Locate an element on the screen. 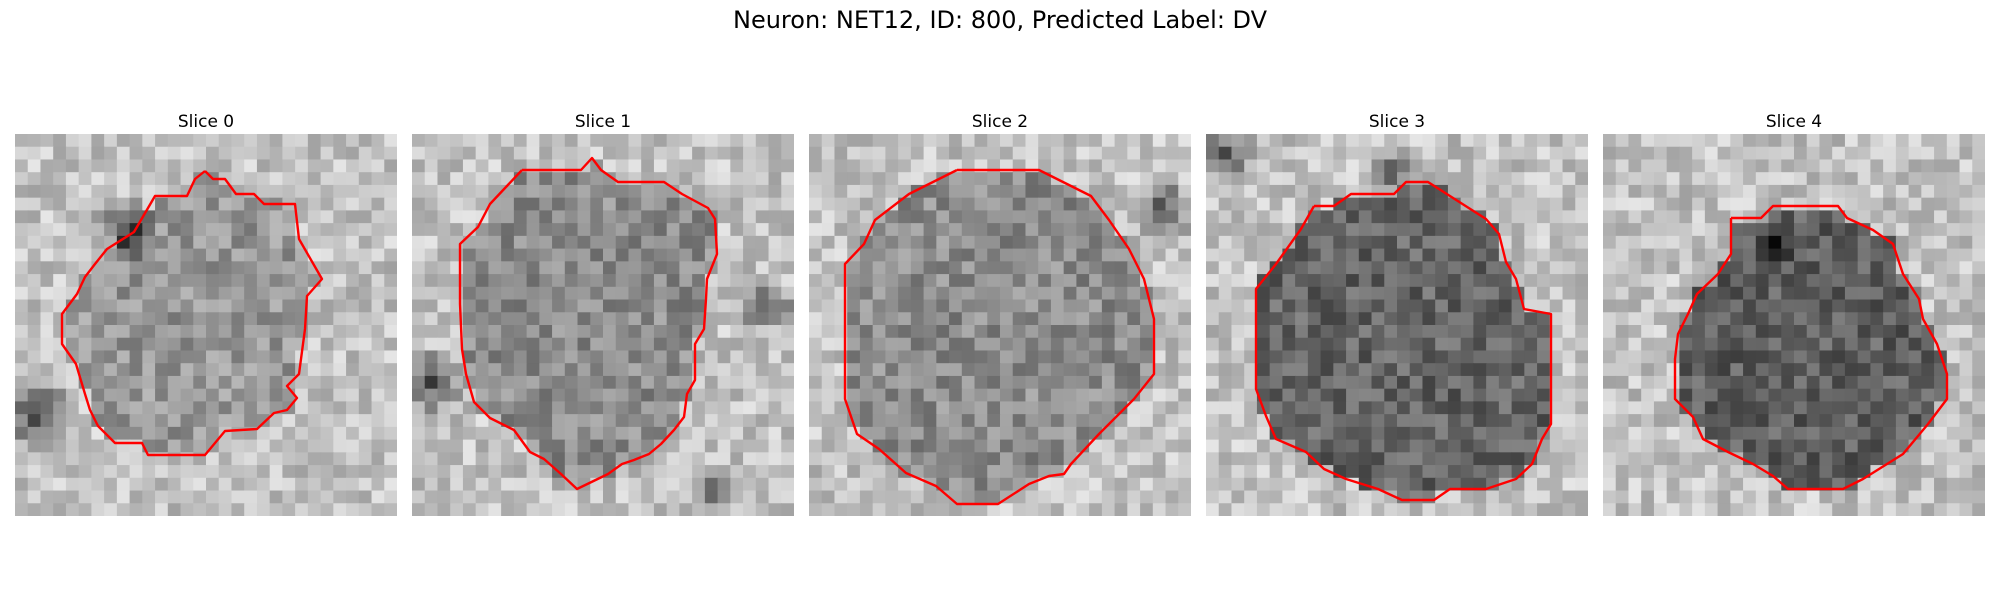 This screenshot has height=600, width=2000. slice-title-4: Slice 4 is located at coordinates (1794, 122).